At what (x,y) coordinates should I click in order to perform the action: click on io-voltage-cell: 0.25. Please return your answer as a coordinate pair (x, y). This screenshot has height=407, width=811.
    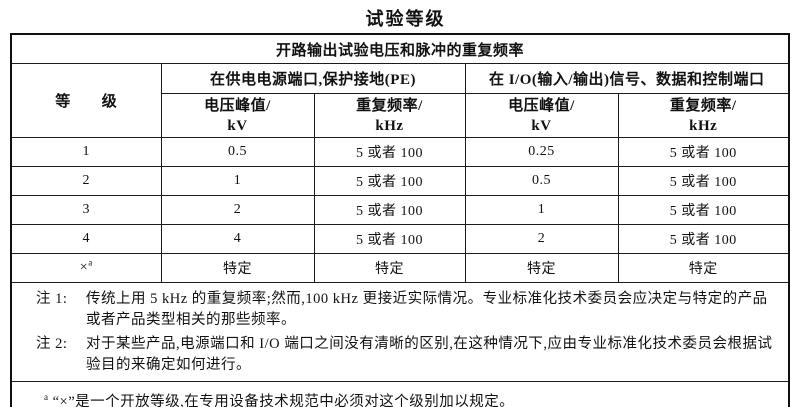
    Looking at the image, I should click on (541, 152).